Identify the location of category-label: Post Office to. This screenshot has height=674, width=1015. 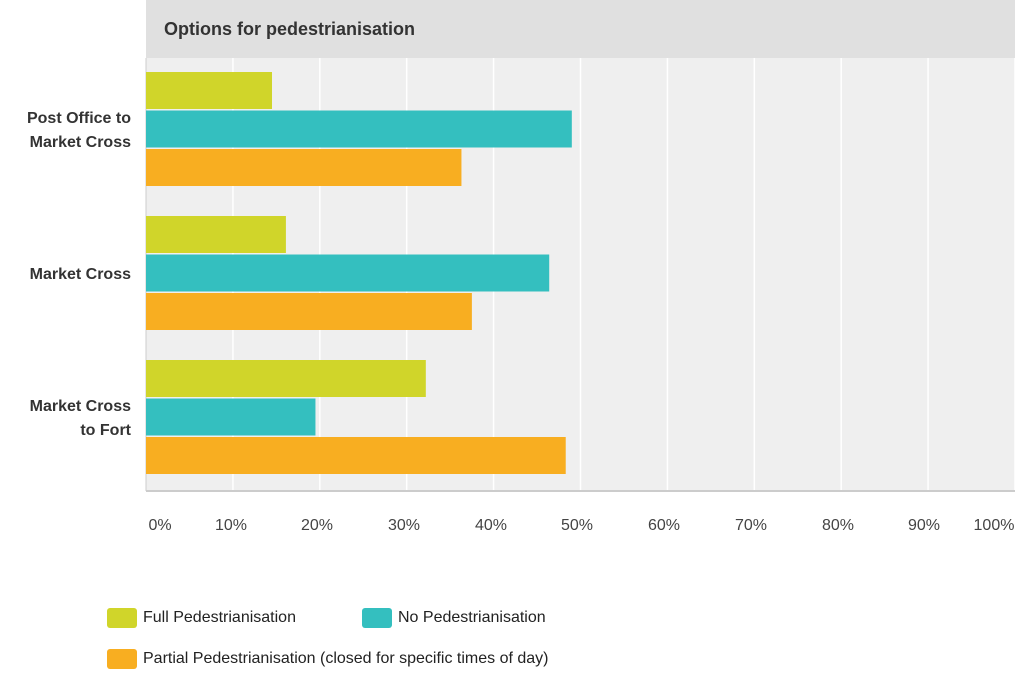
(79, 118).